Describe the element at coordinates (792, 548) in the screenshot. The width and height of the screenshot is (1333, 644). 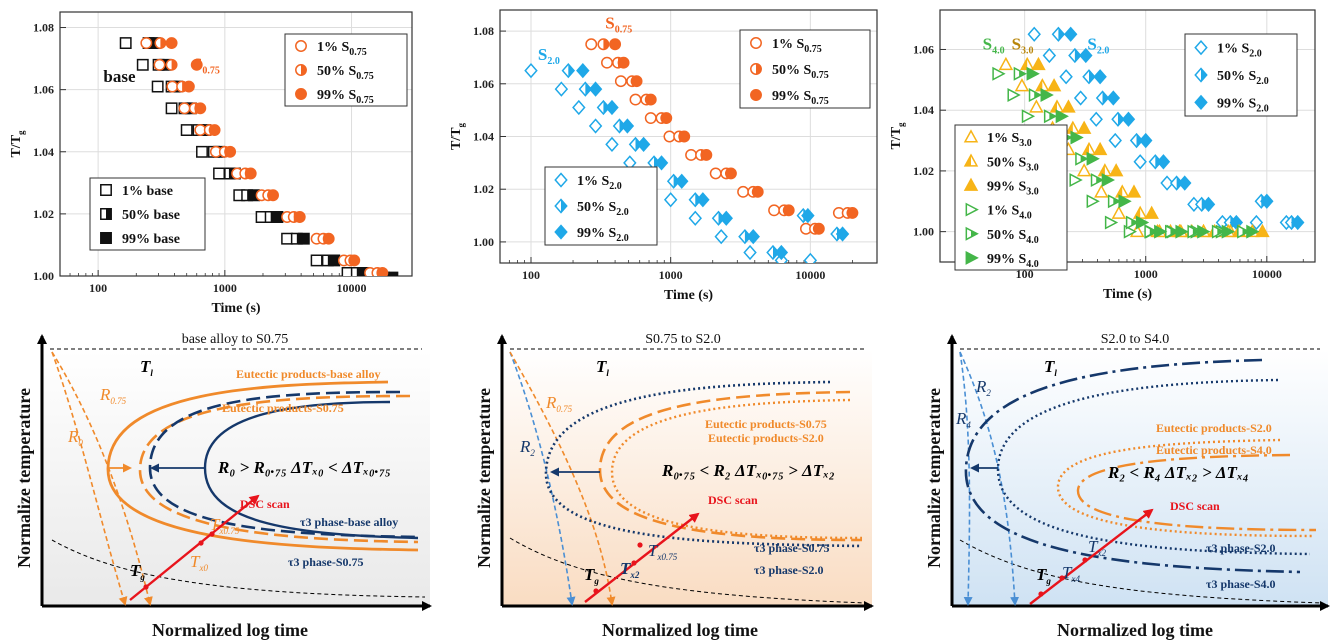
I see `curve-label-tau3-s075: τ3 phase-S0.75` at that location.